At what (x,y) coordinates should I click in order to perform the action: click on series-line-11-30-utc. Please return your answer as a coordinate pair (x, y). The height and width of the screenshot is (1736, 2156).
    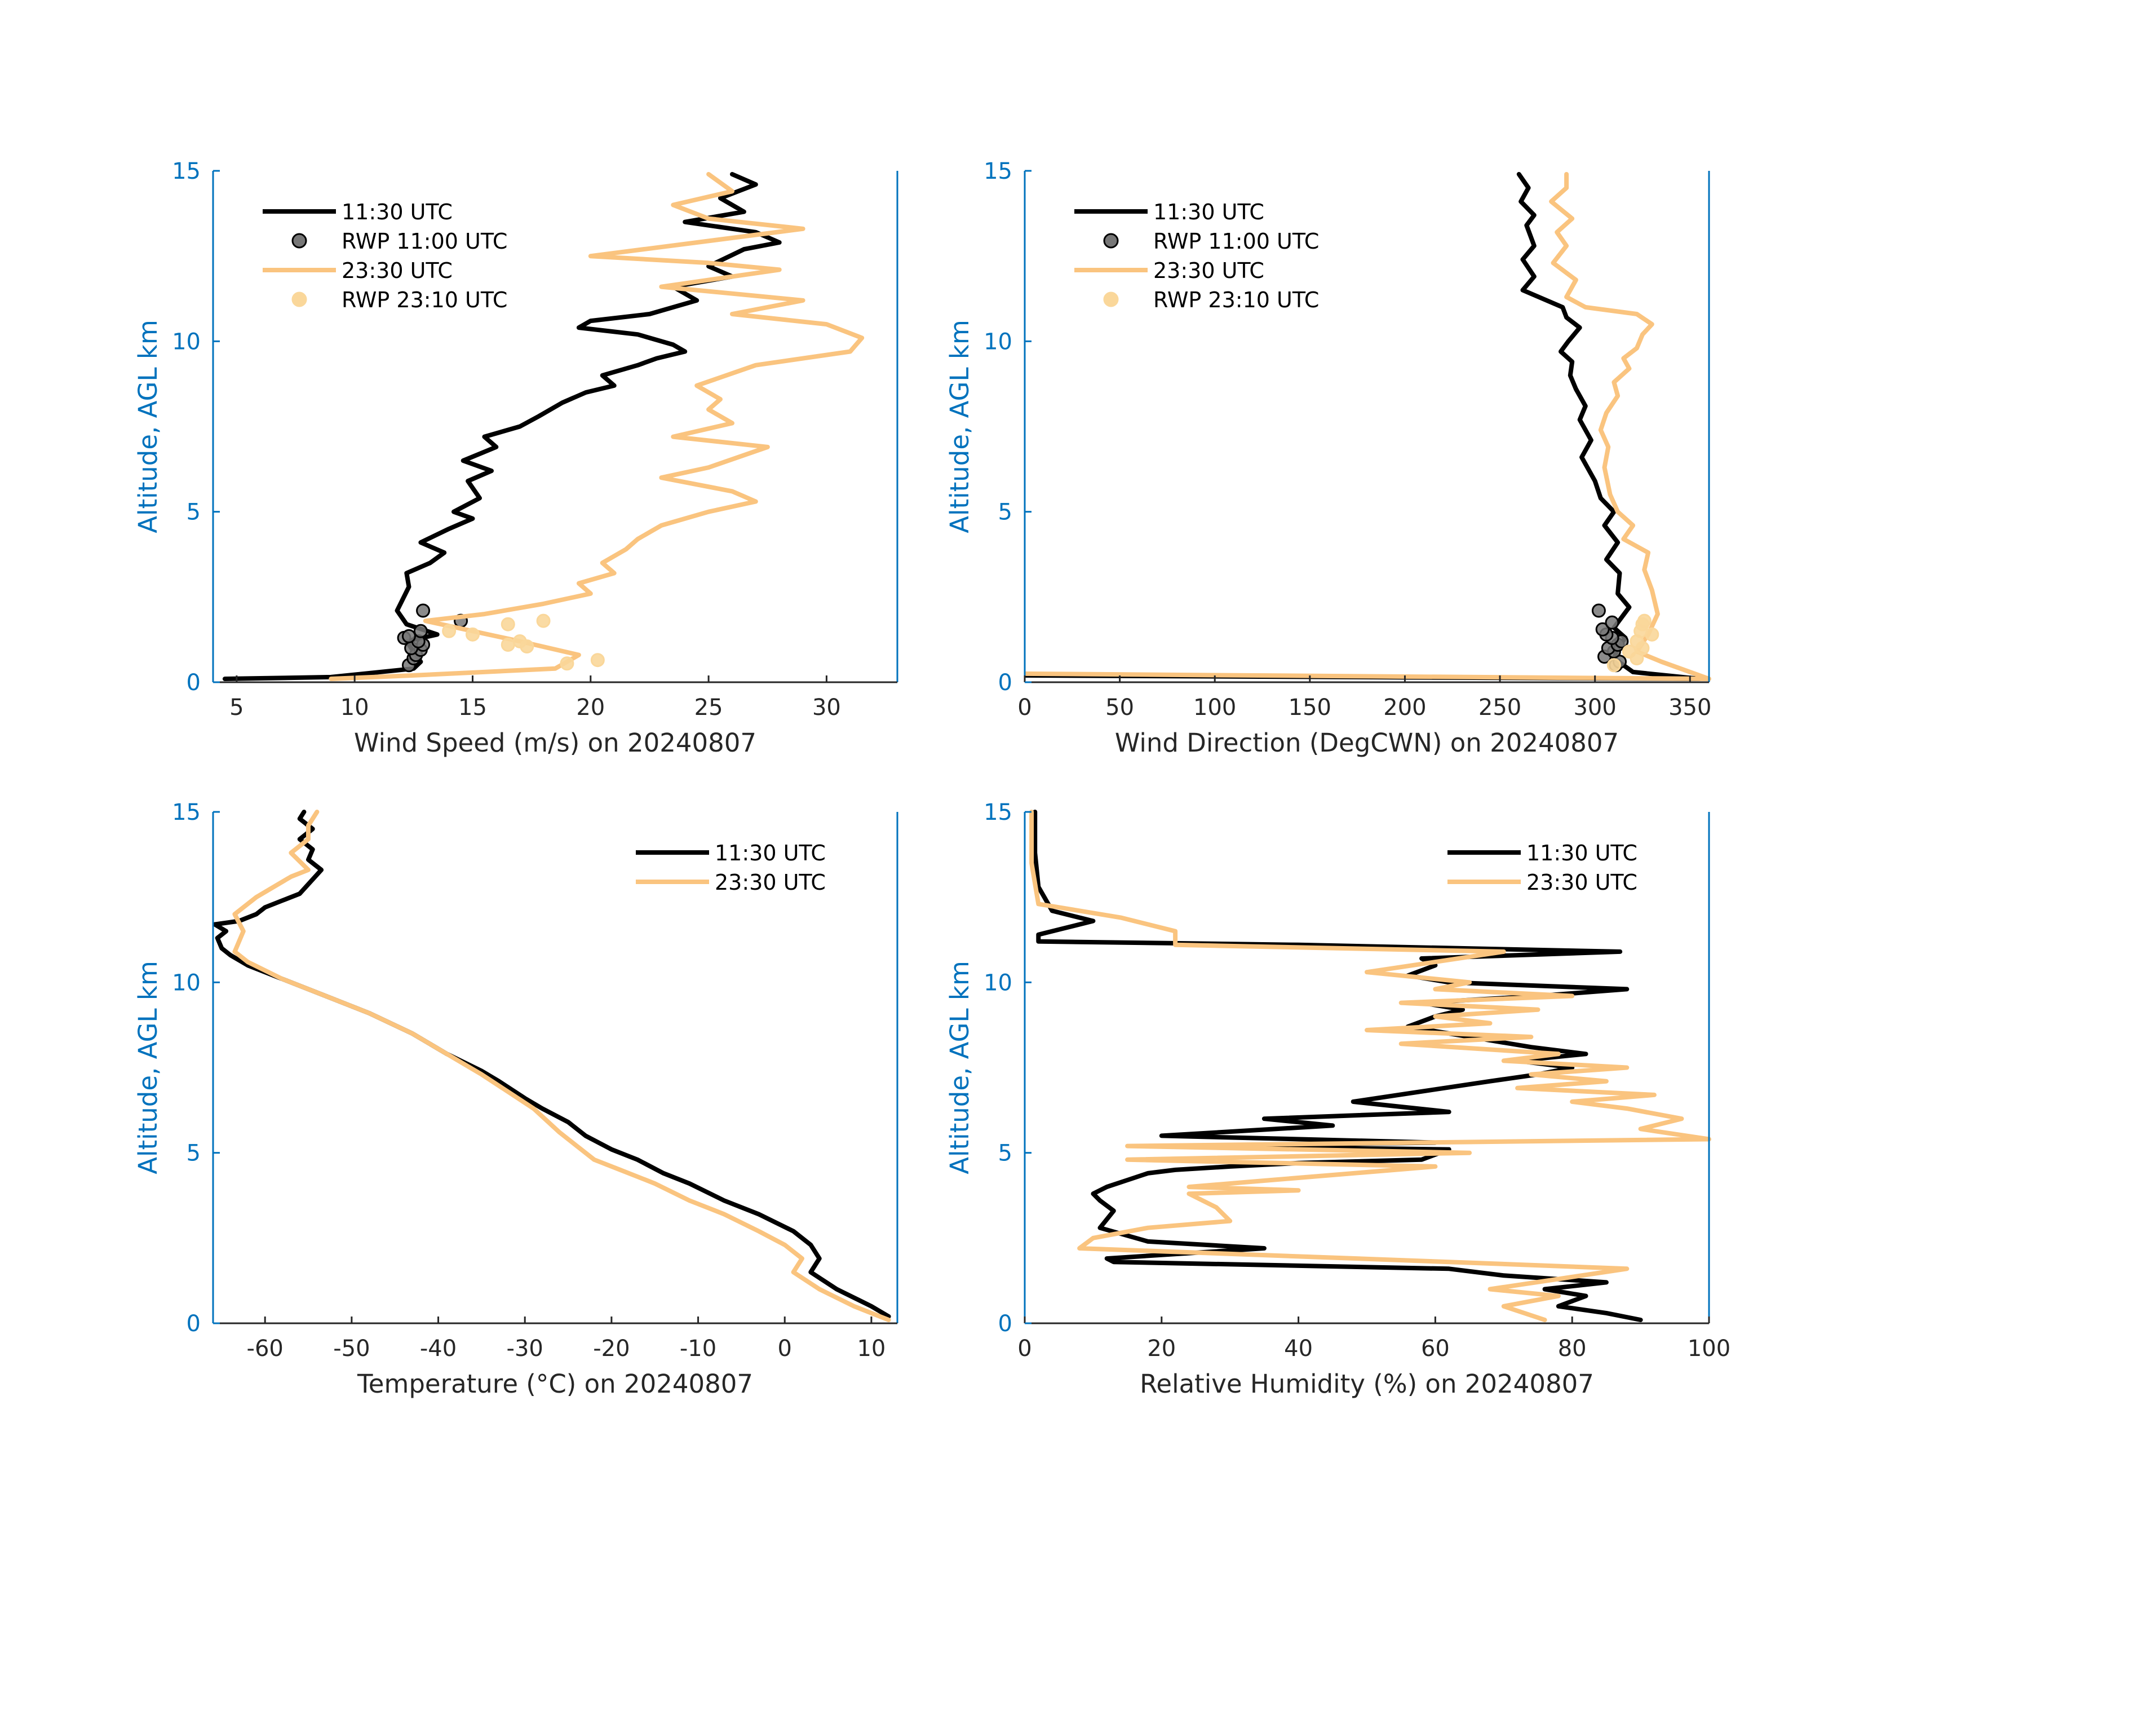
    Looking at the image, I should click on (502, 426).